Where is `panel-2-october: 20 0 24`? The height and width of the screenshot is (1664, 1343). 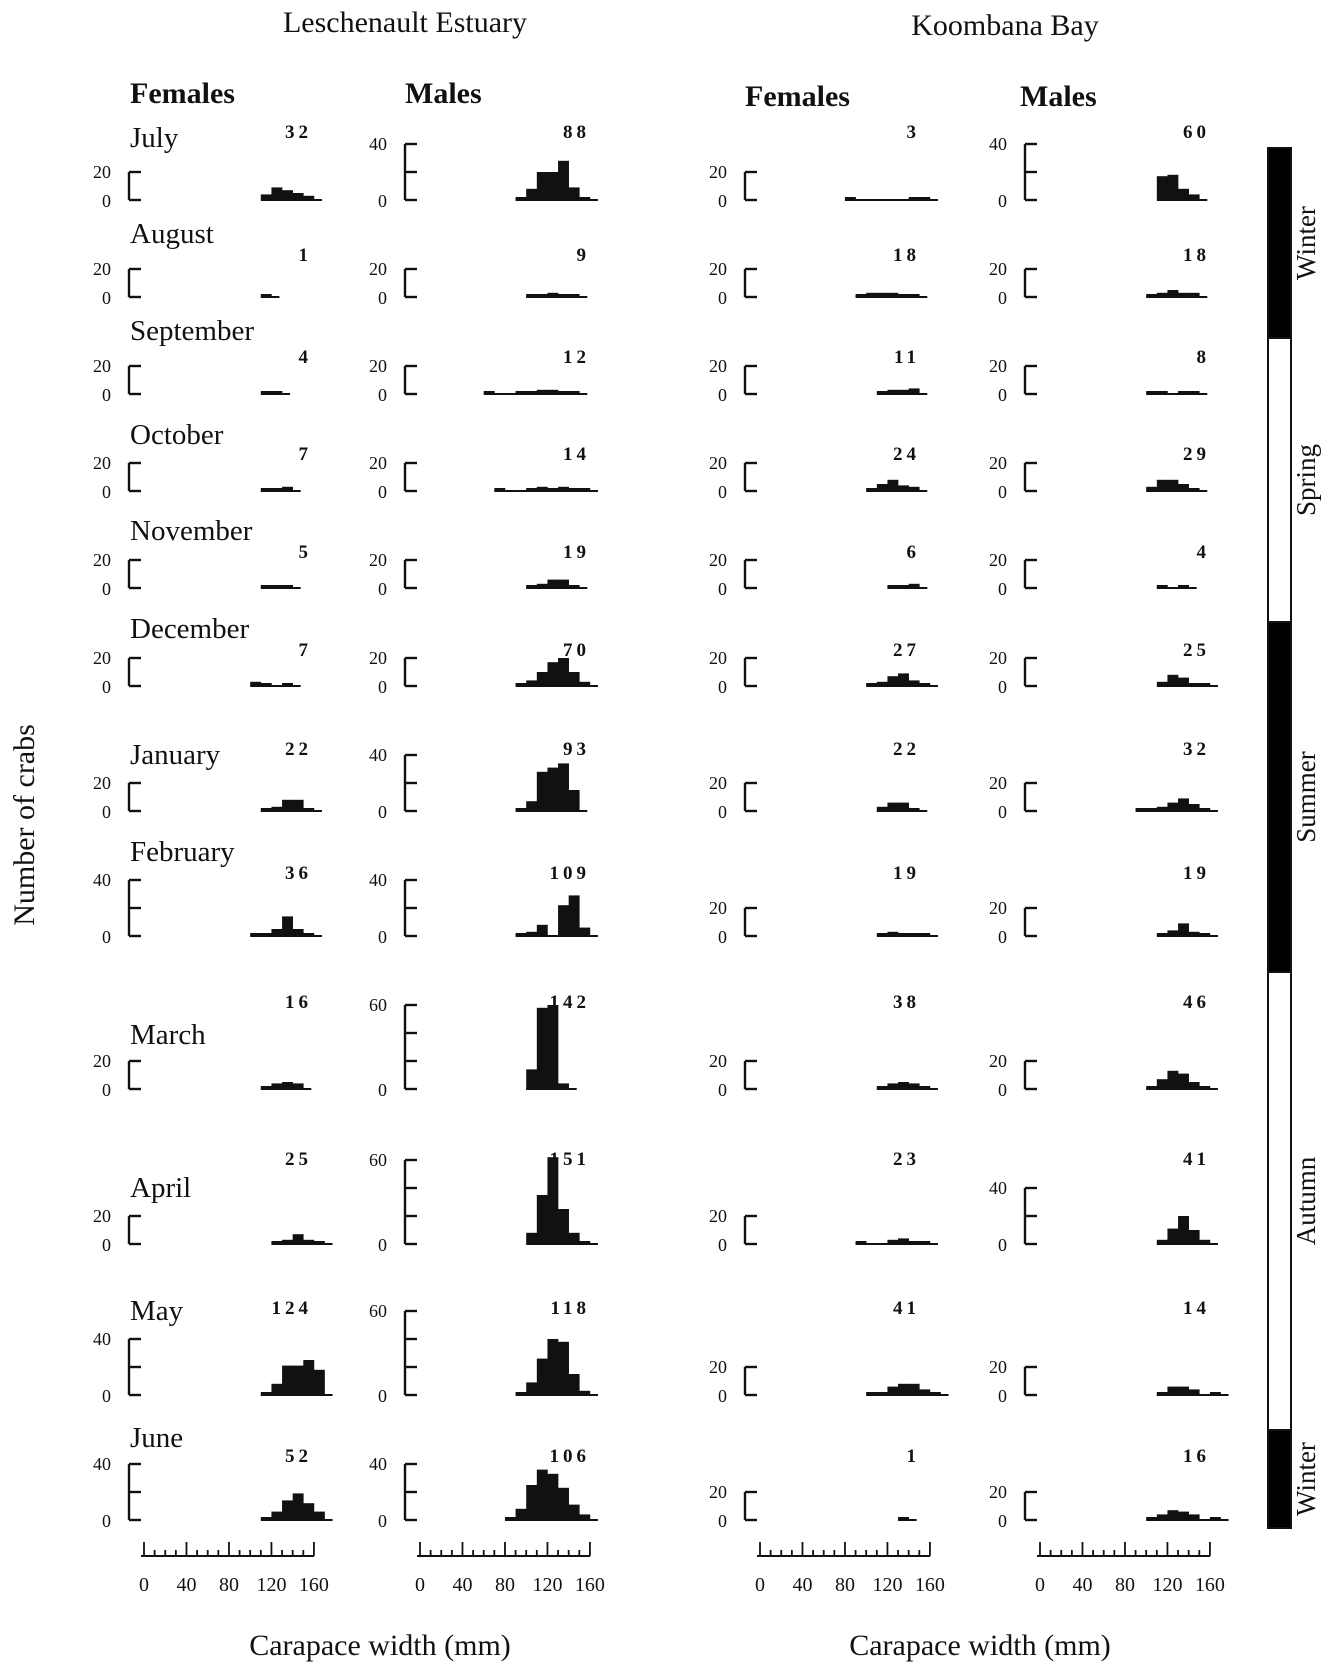
panel-2-october: 20 0 24 is located at coordinates (818, 473).